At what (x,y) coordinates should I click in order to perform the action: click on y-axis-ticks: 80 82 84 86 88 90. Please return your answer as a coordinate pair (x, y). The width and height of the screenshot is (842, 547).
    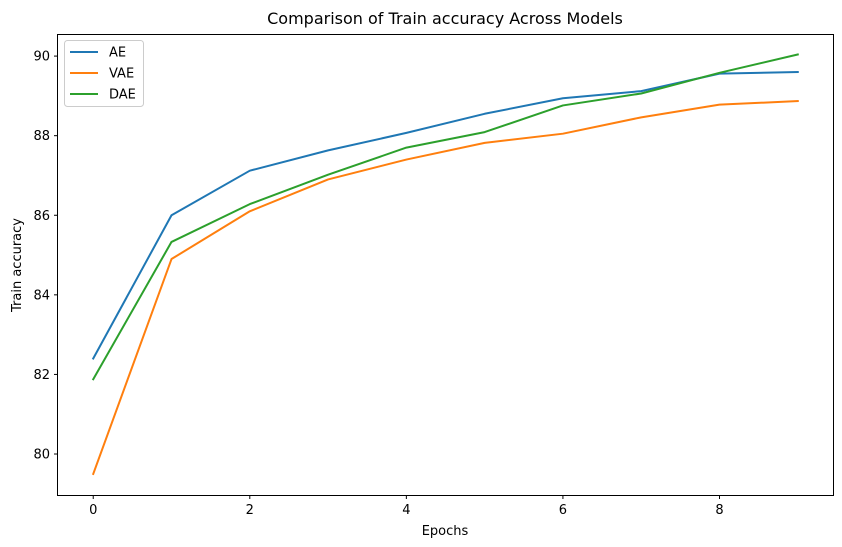
    Looking at the image, I should click on (45, 256).